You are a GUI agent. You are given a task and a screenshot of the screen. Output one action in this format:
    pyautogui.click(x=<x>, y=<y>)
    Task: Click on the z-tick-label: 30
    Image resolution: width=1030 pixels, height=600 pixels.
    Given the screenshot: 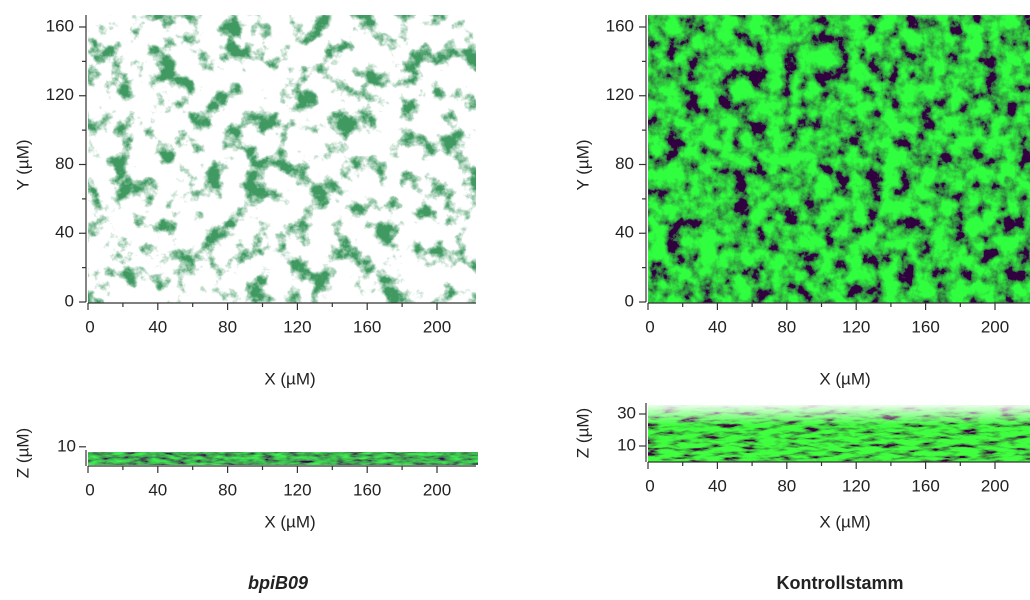 What is the action you would take?
    pyautogui.click(x=626, y=412)
    